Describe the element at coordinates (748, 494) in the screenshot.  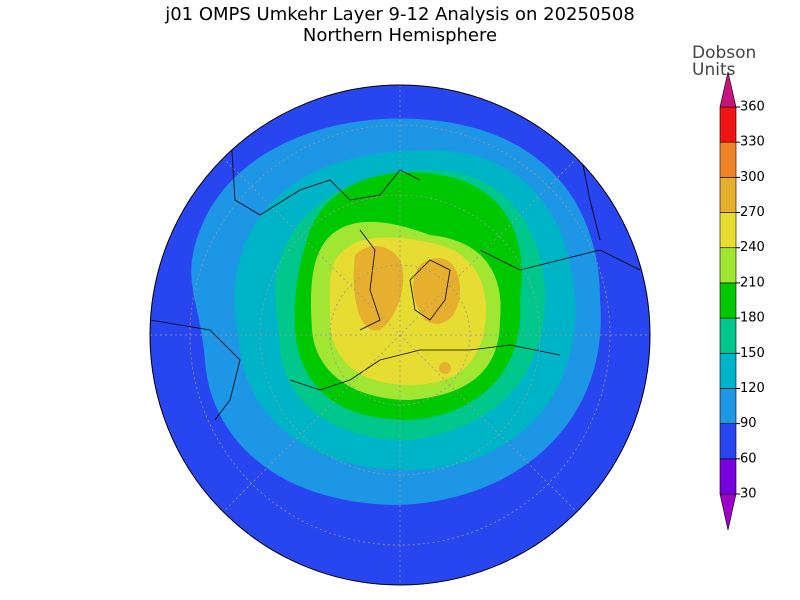
I see `colorbar-tick-label: 30` at that location.